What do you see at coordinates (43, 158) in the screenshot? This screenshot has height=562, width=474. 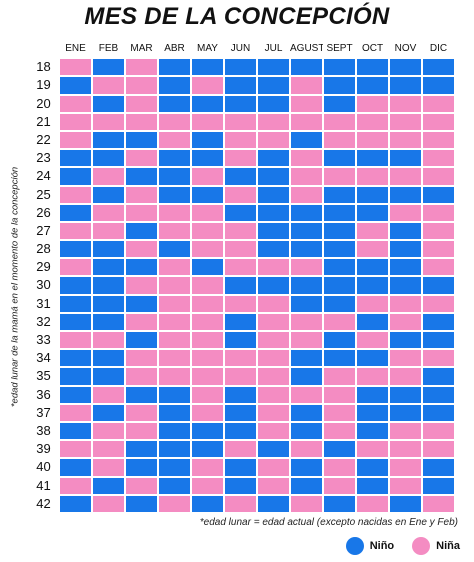 I see `age-label: 23` at bounding box center [43, 158].